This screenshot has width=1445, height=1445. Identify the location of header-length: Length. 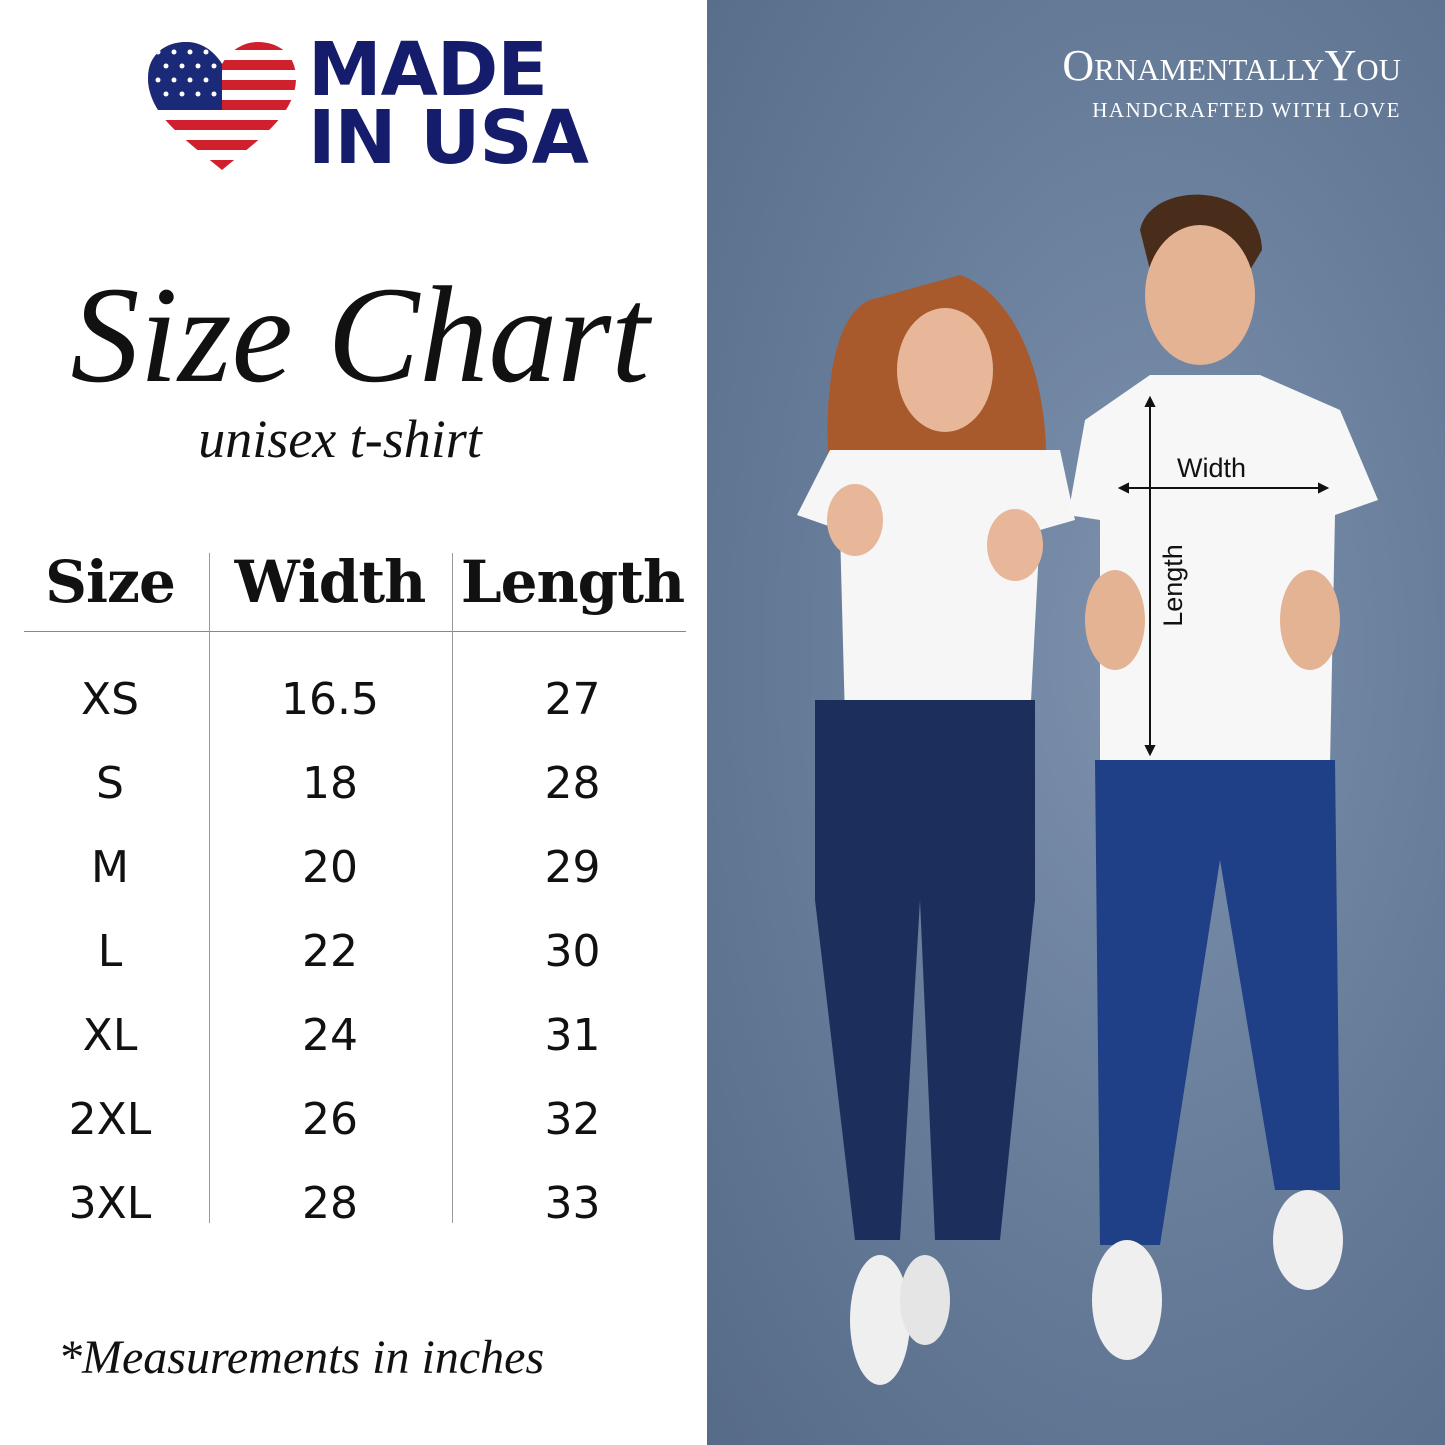
(572, 582).